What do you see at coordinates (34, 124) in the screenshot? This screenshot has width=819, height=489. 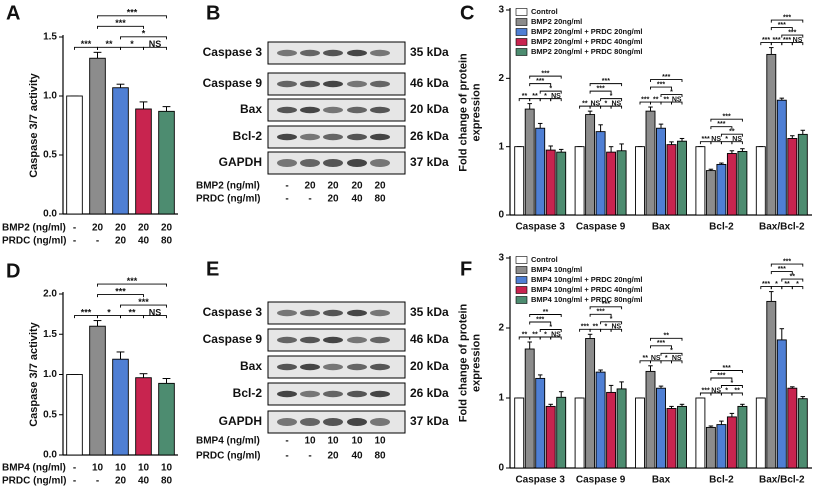 I see `y-axis-label: Caspase 3/7 activity` at bounding box center [34, 124].